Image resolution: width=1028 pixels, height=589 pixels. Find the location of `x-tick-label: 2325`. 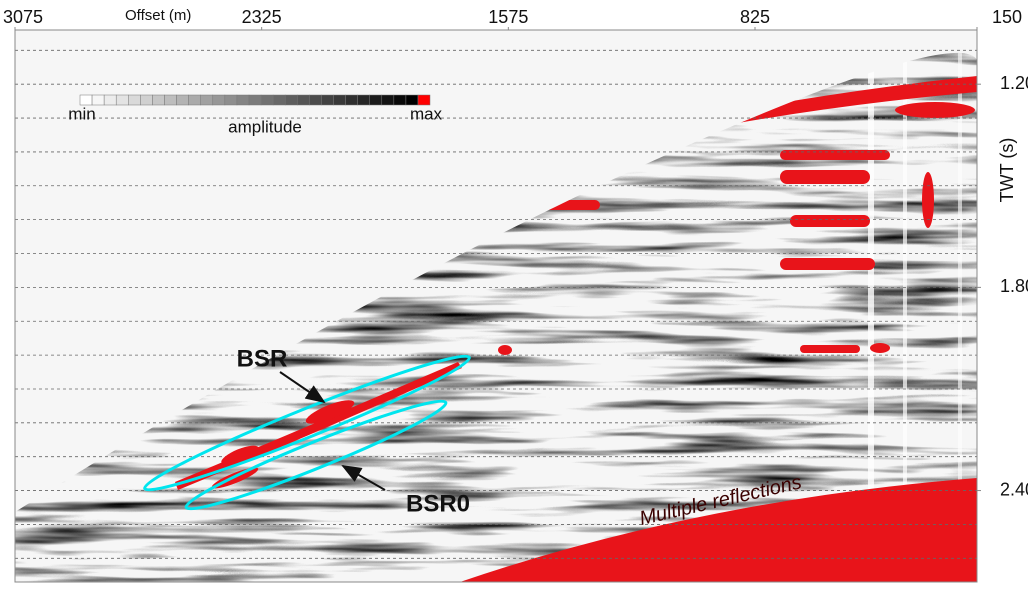

x-tick-label: 2325 is located at coordinates (262, 17).